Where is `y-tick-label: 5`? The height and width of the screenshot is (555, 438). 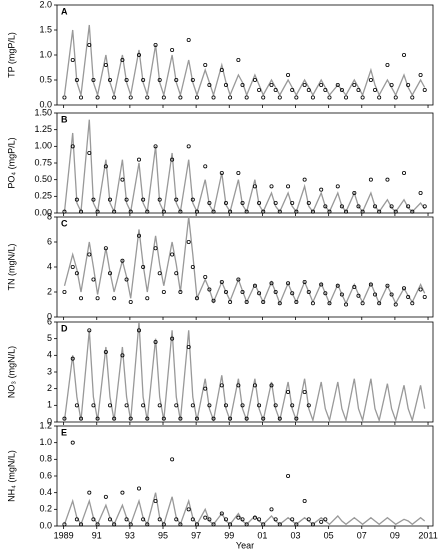
y-tick-label: 5 is located at coordinates (49, 338).